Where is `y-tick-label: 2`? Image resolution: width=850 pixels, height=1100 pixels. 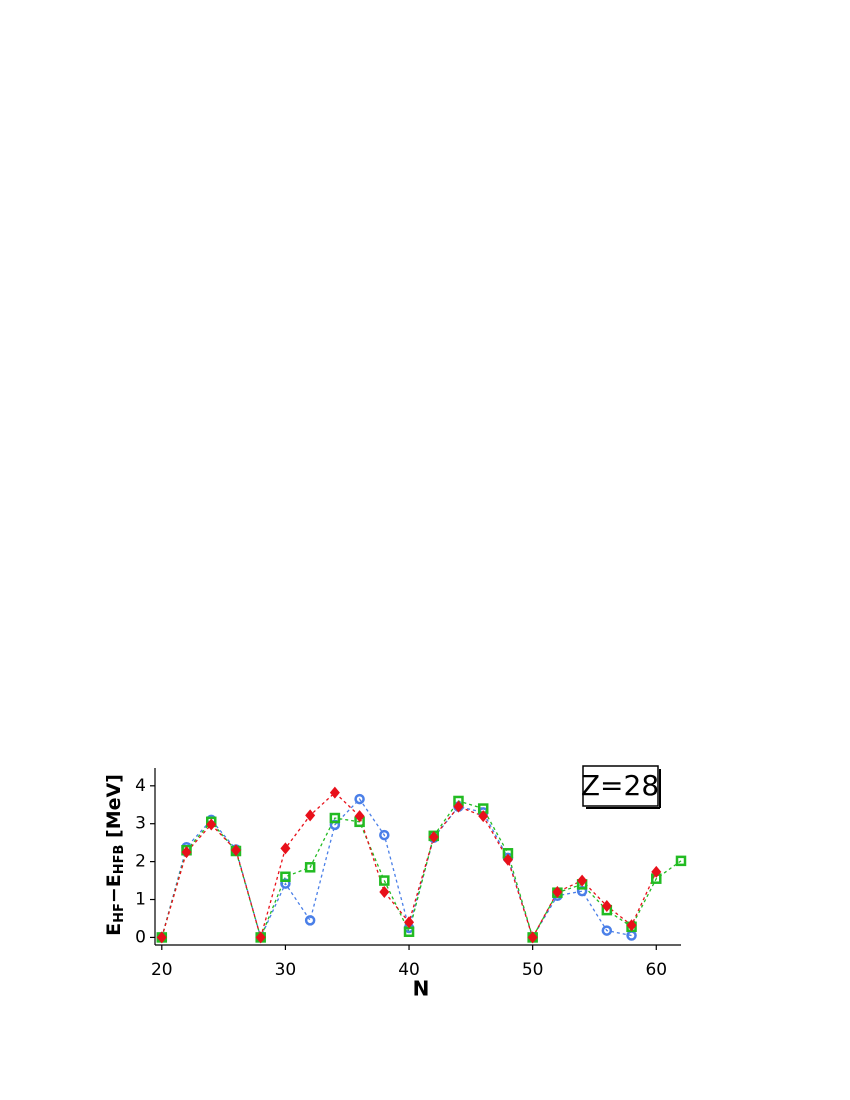 y-tick-label: 2 is located at coordinates (140, 862).